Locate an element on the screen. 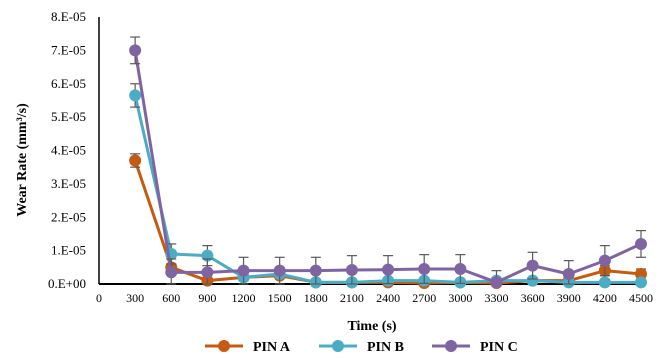 The image size is (668, 358). y-tick-label: 0.E+00 is located at coordinates (67, 283).